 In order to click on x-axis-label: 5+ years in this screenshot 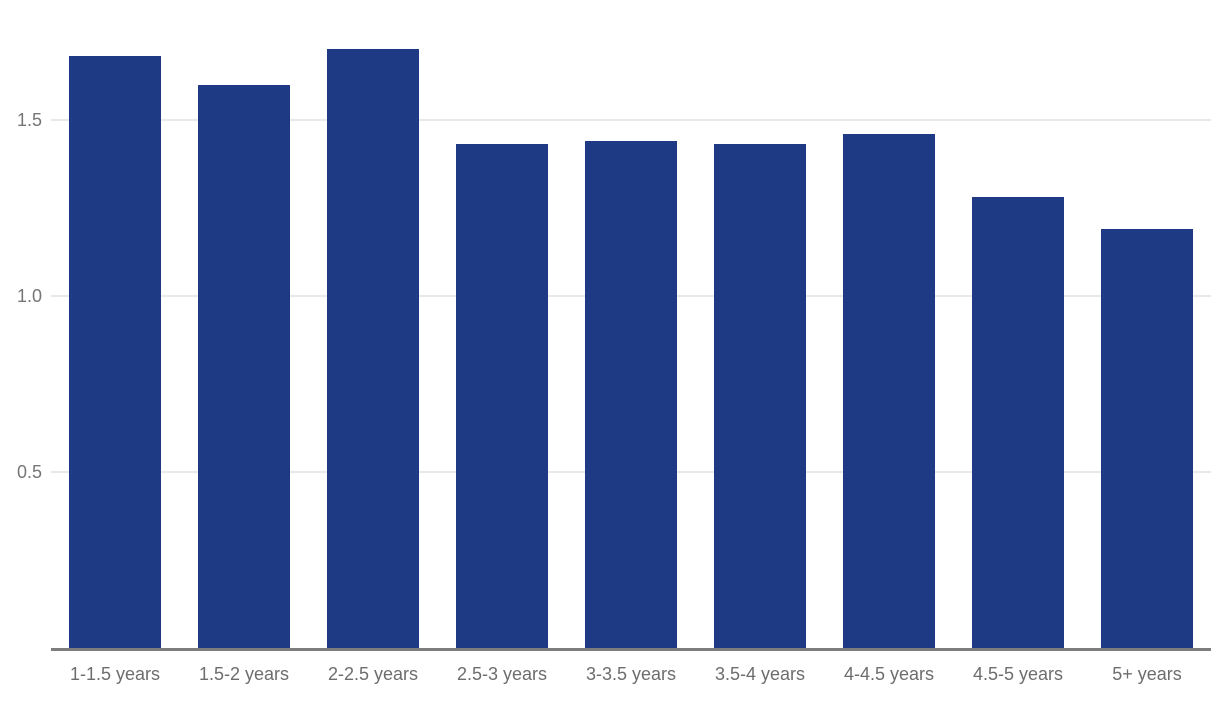, I will do `click(1147, 674)`.